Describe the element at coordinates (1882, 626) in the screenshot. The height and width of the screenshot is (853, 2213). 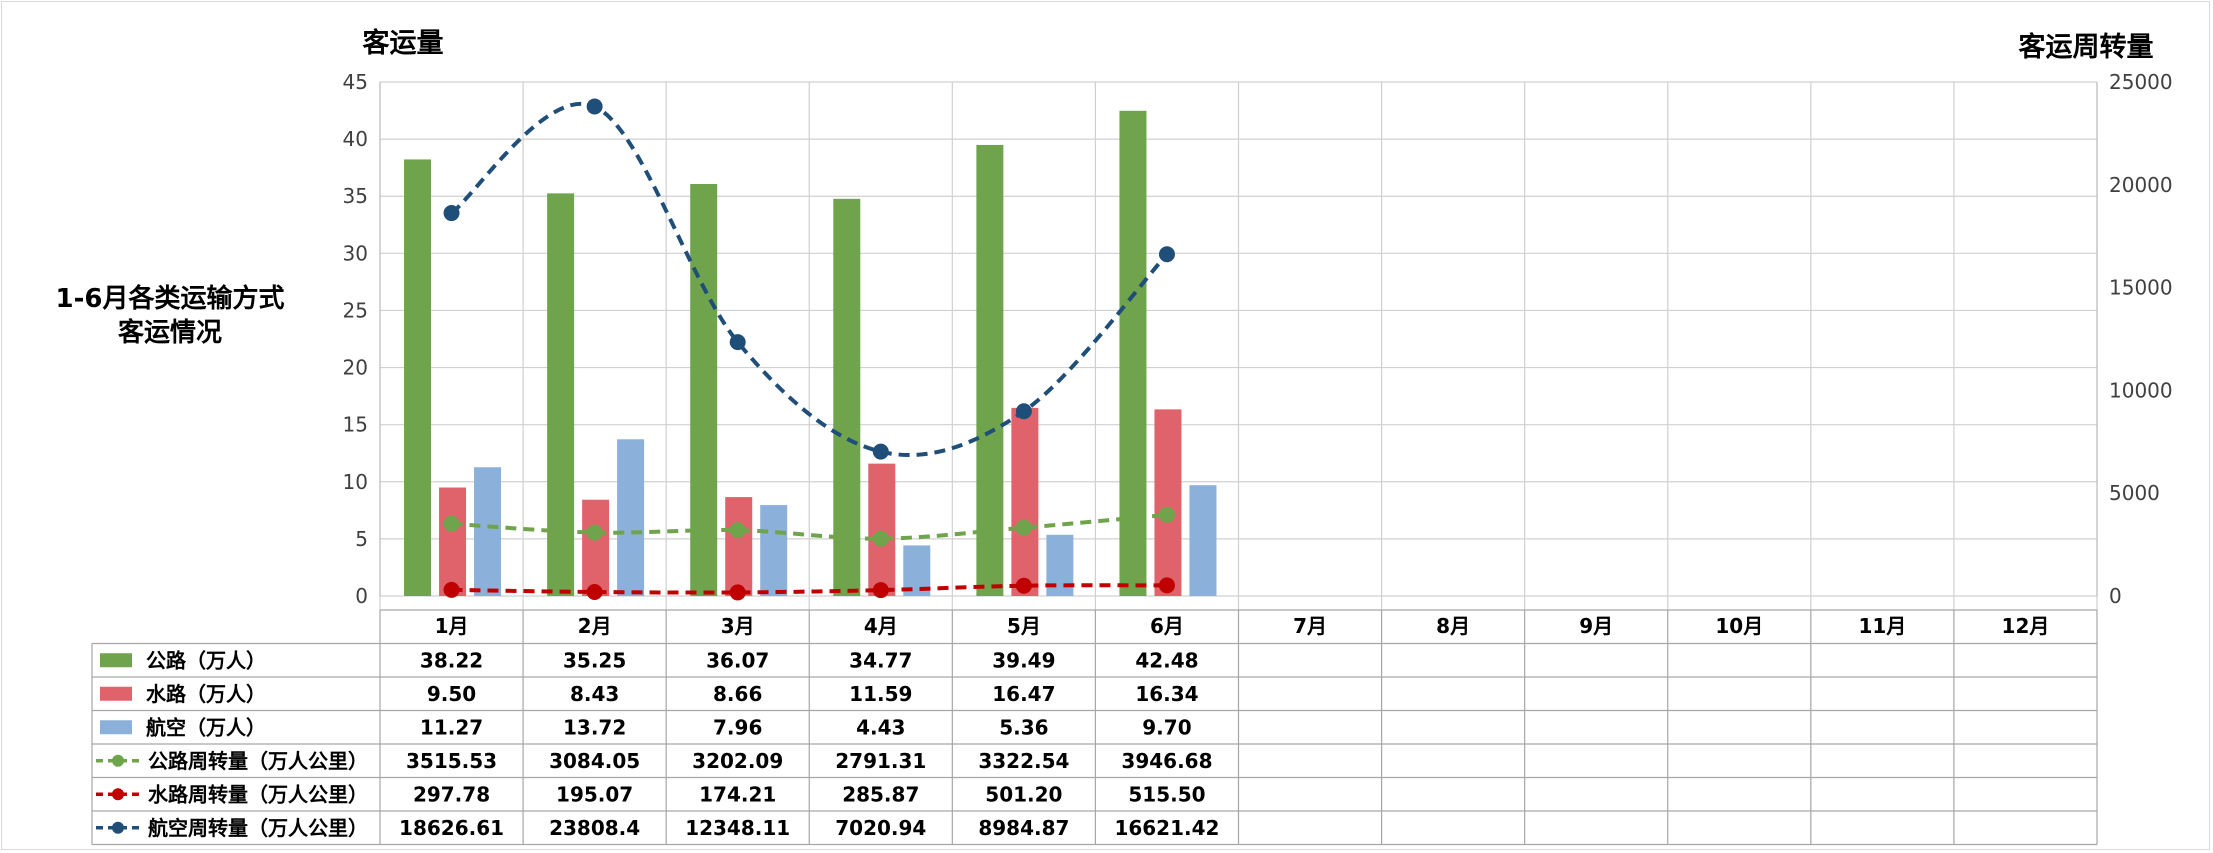
I see `month-label: 11月` at that location.